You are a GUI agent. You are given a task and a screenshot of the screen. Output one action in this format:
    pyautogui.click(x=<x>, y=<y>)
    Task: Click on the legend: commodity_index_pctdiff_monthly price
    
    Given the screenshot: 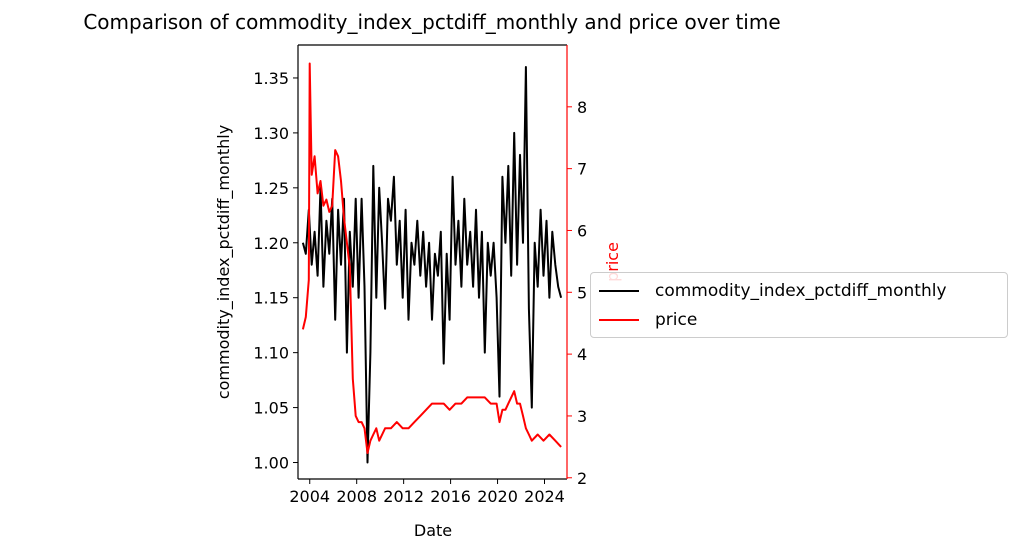 What is the action you would take?
    pyautogui.click(x=799, y=305)
    